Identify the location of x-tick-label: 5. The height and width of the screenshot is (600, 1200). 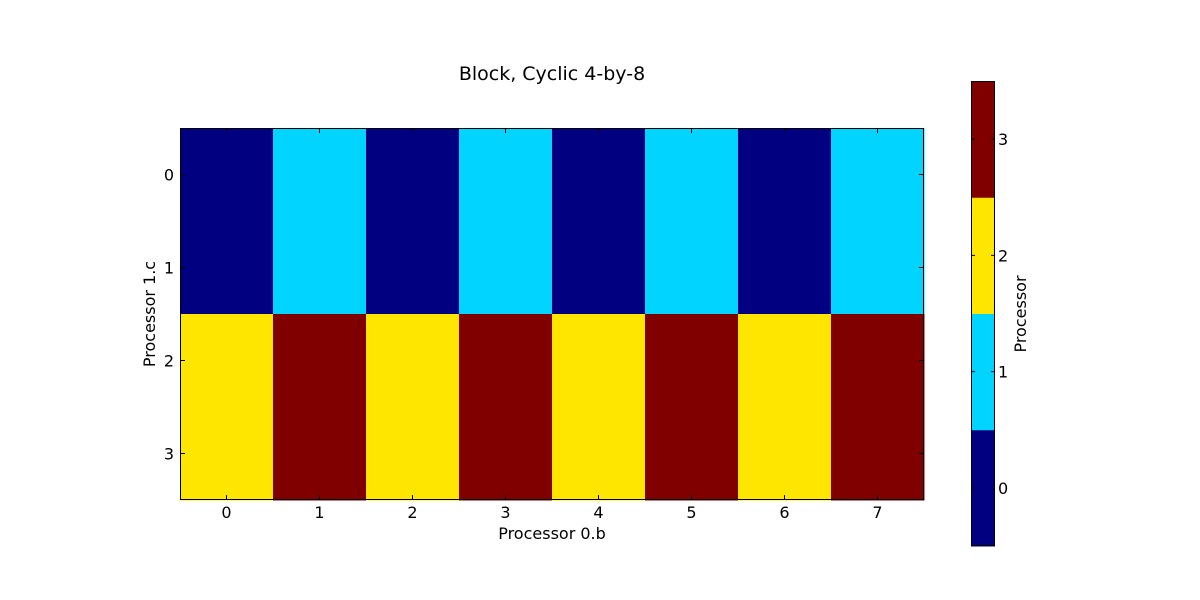
(691, 512).